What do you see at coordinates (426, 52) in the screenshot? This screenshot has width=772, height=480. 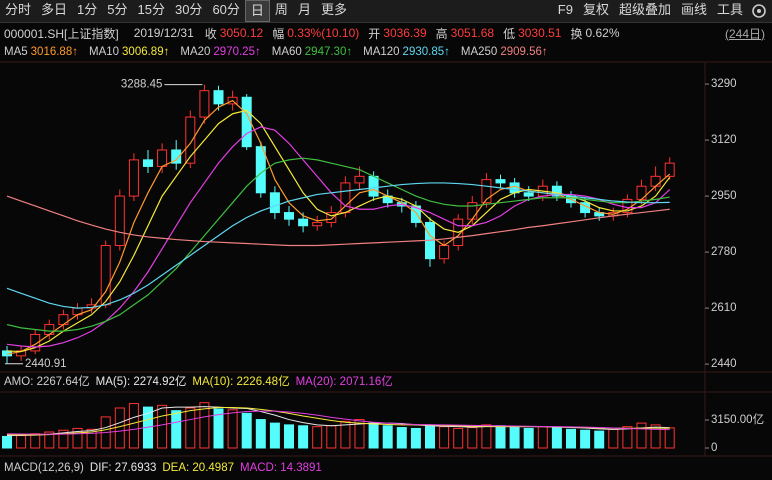 I see `ma-value: 2930.85↑` at bounding box center [426, 52].